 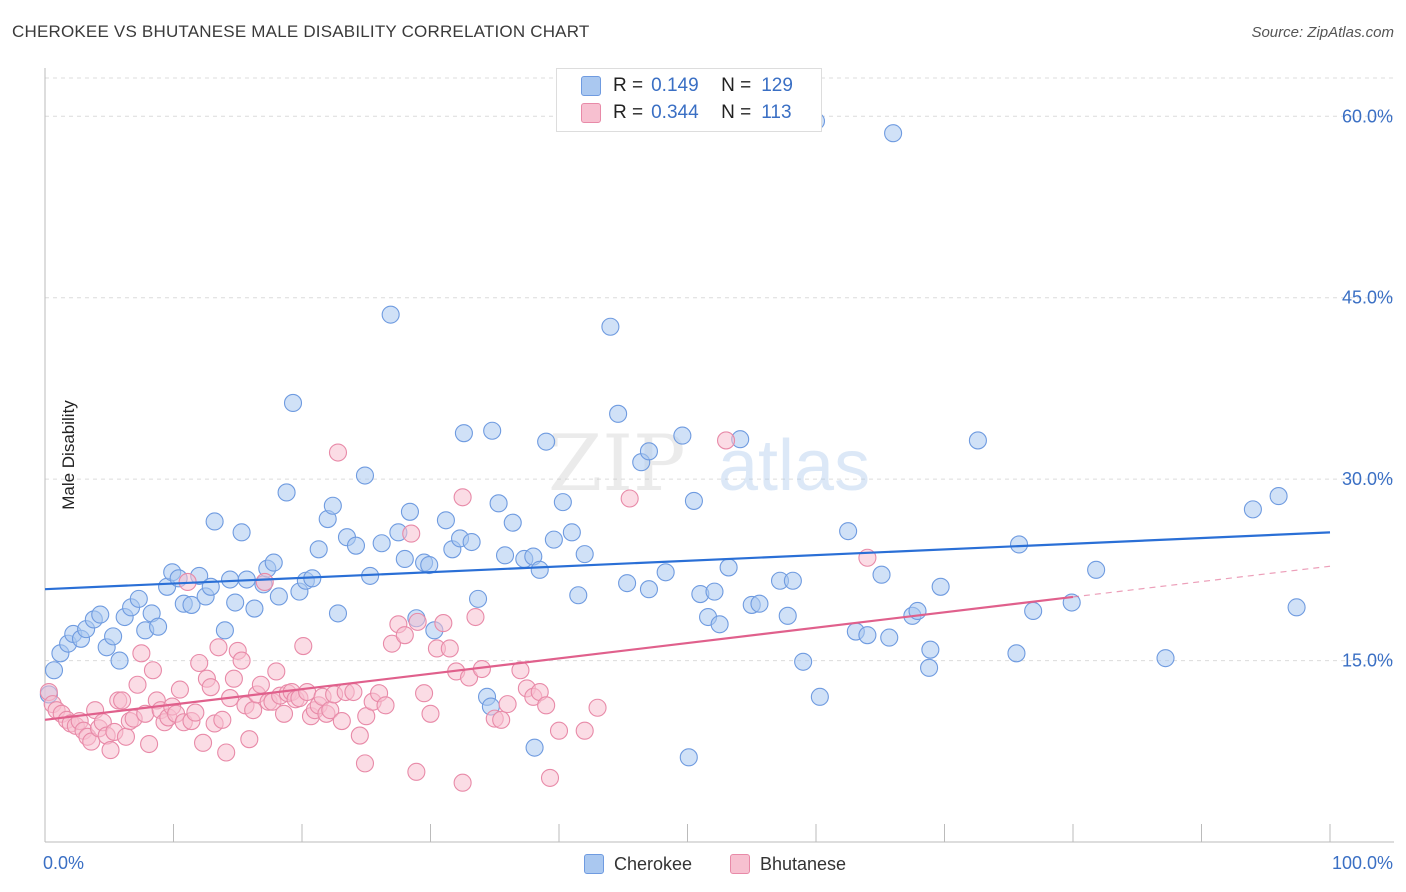 What do you see at coordinates (1367, 661) in the screenshot?
I see `y-tick-label: 15.0%` at bounding box center [1367, 661].